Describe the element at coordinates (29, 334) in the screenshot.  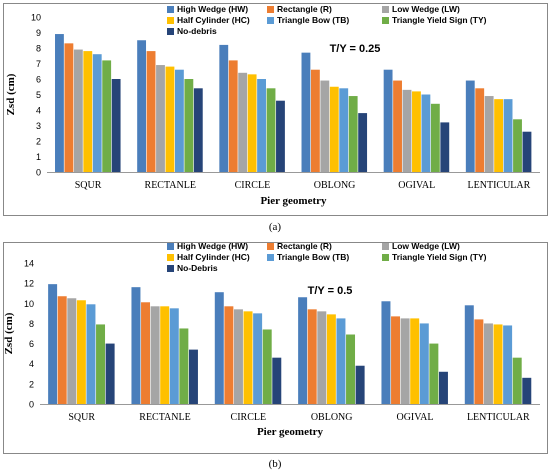
I see `y-axis: 0 2 4 6 8 10 12 14` at that location.